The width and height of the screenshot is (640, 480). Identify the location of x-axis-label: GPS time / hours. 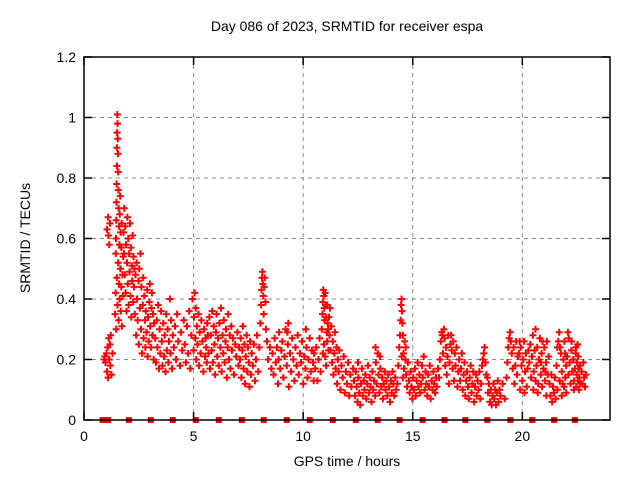
(347, 461).